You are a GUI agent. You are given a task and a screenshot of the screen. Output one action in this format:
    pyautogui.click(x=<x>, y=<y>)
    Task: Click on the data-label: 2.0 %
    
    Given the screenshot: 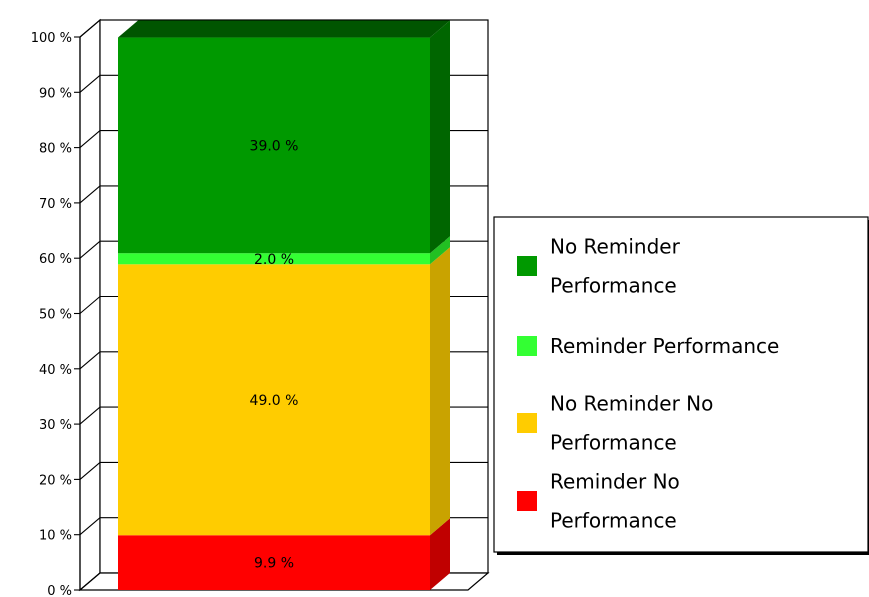 What is the action you would take?
    pyautogui.click(x=274, y=260)
    